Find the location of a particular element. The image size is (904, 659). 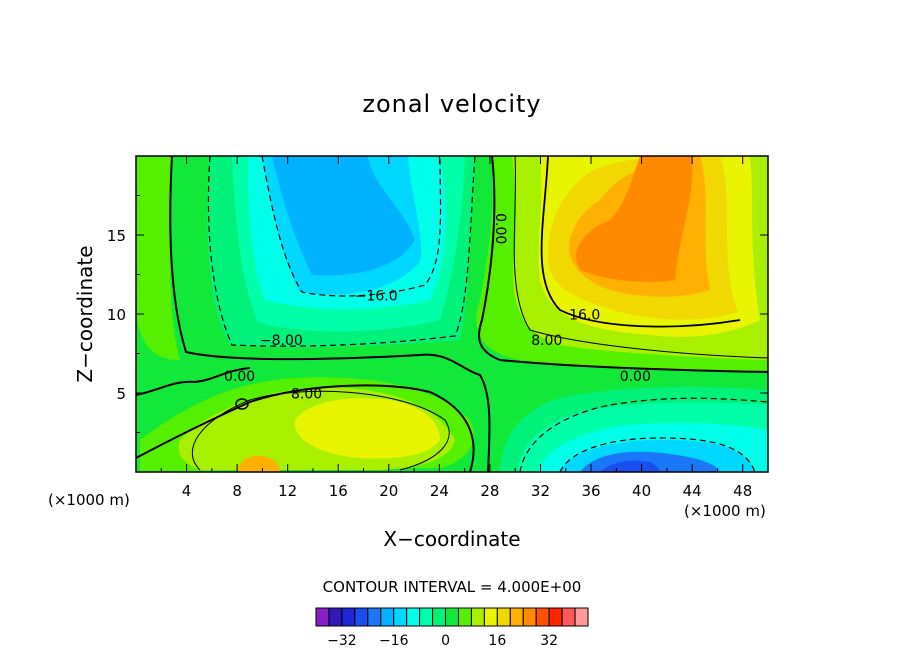

y-axis-label: Z−coordinate is located at coordinates (85, 313).